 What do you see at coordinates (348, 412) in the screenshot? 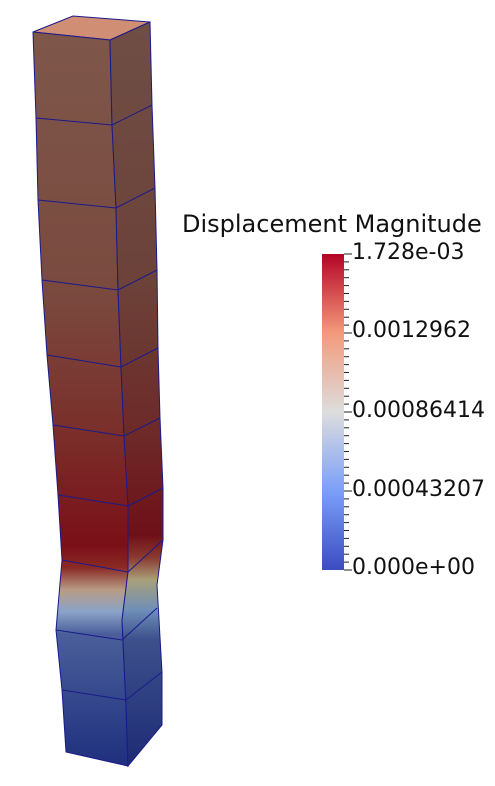
I see `colorbar-ticks` at bounding box center [348, 412].